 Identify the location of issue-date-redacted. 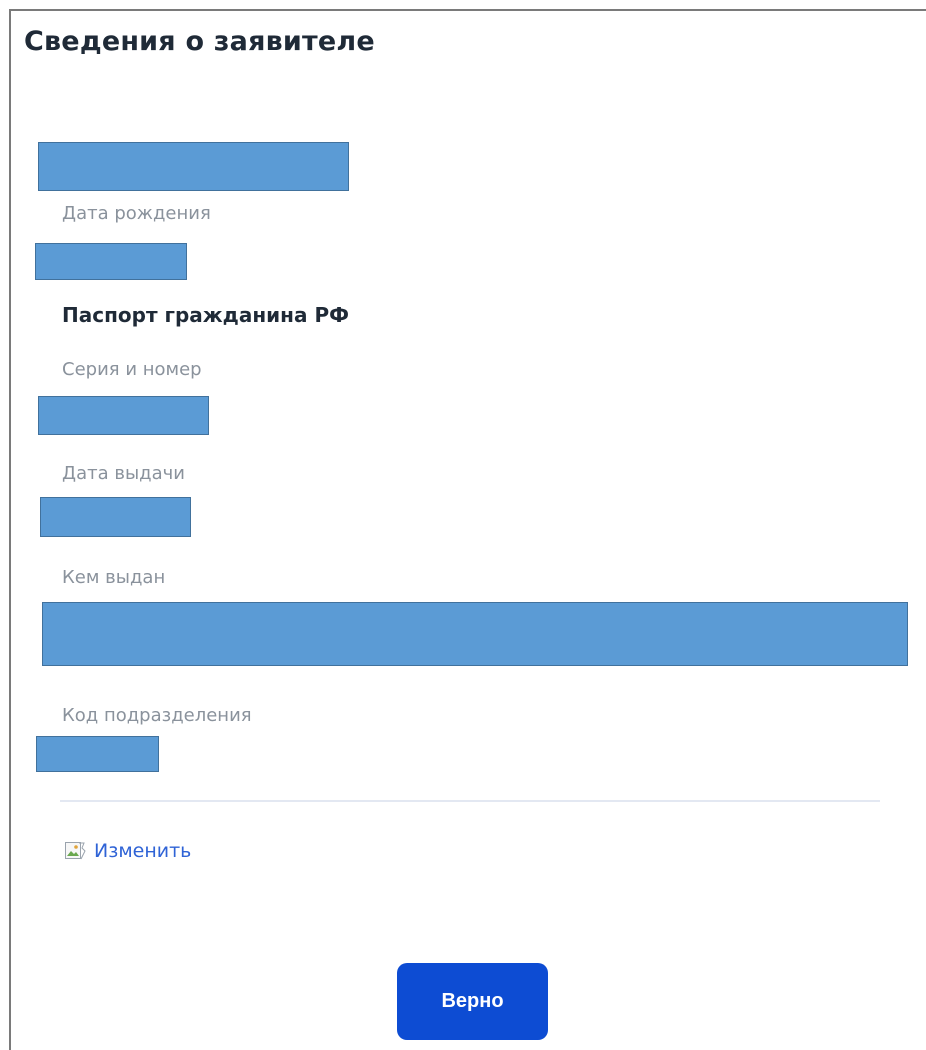
(115, 517).